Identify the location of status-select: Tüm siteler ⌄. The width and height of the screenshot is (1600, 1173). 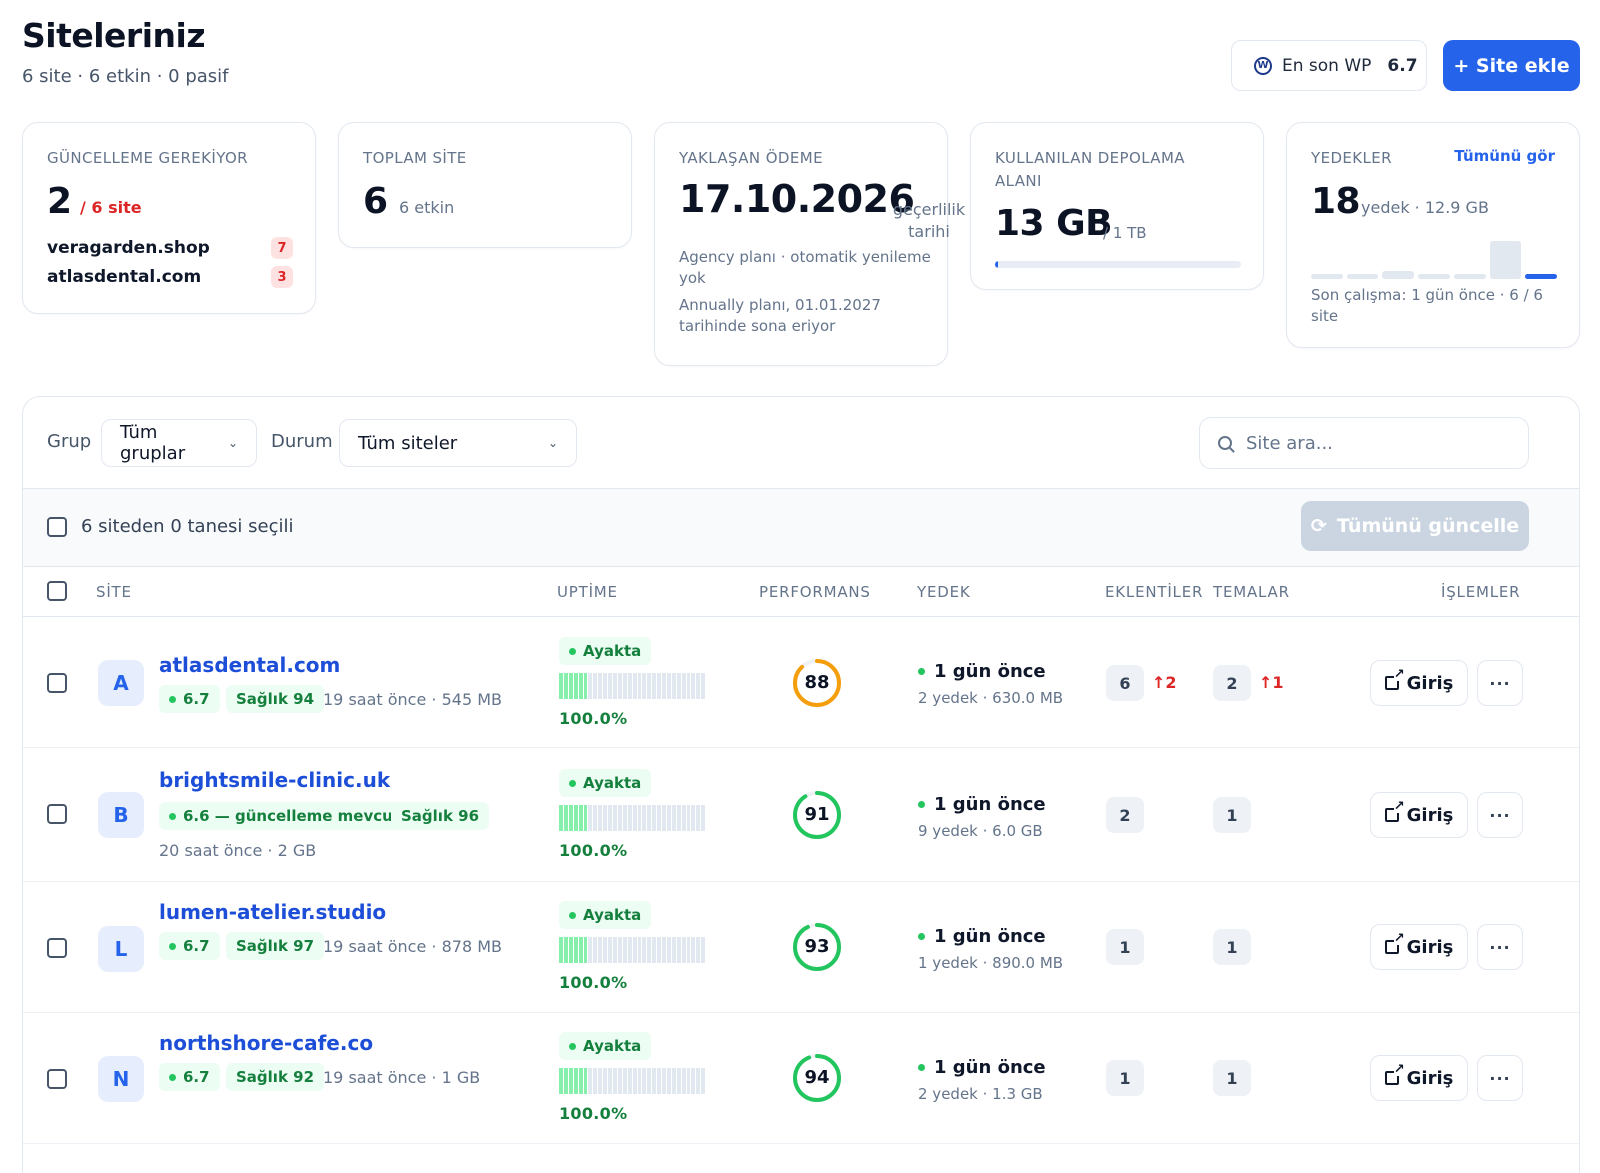
(458, 443).